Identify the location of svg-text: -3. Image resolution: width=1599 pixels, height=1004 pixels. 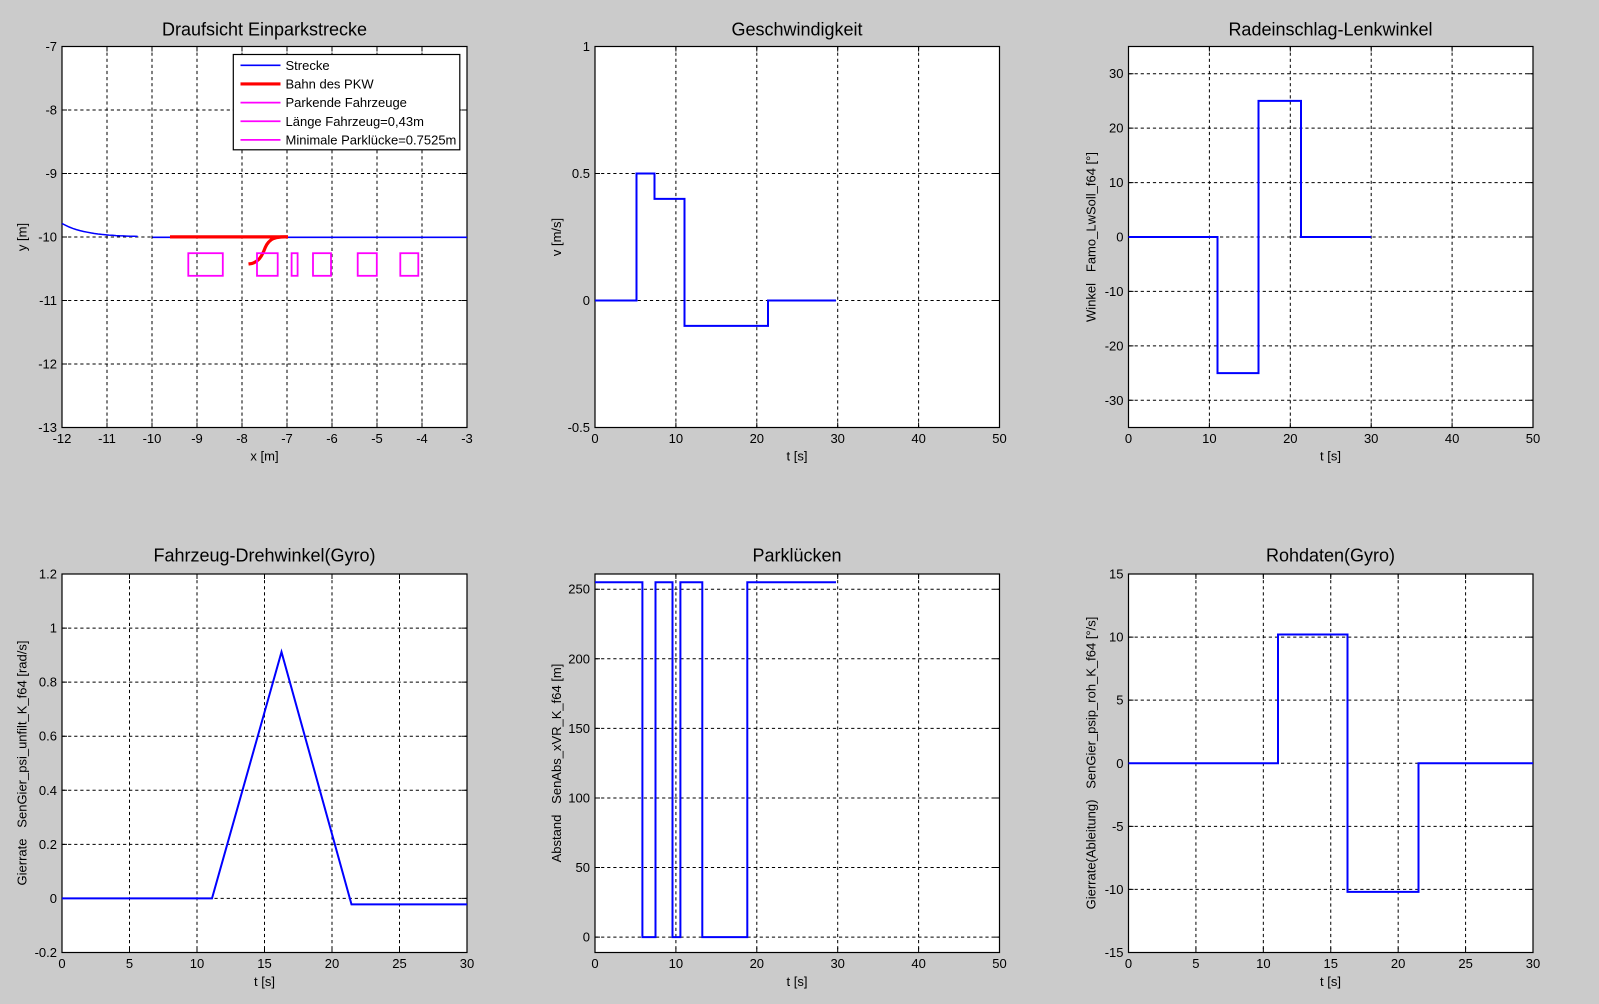
(467, 438).